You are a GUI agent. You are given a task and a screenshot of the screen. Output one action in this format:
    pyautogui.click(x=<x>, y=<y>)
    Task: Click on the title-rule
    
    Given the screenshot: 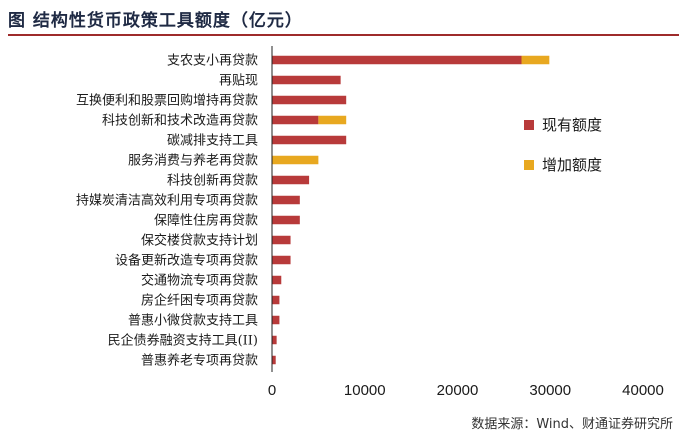 What is the action you would take?
    pyautogui.click(x=343, y=35)
    